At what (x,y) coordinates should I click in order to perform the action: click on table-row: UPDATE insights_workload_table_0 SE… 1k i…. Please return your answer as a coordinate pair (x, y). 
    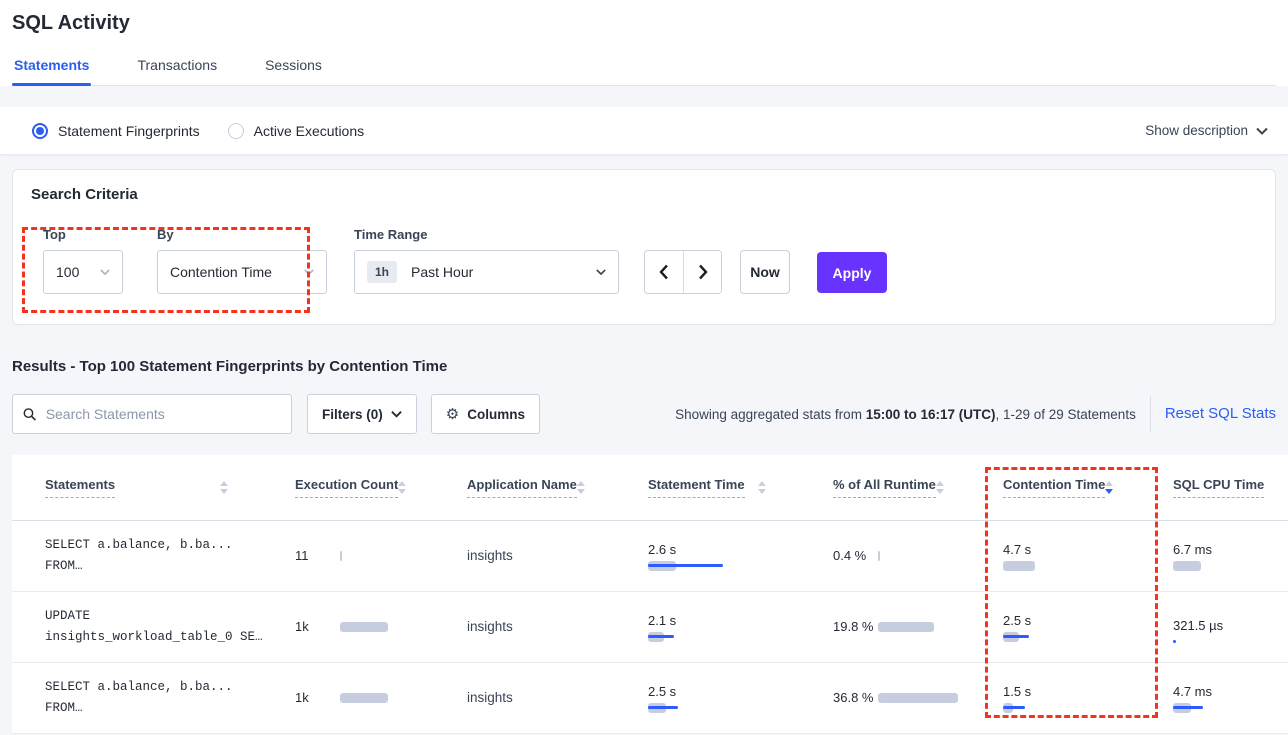
    Looking at the image, I should click on (650, 627).